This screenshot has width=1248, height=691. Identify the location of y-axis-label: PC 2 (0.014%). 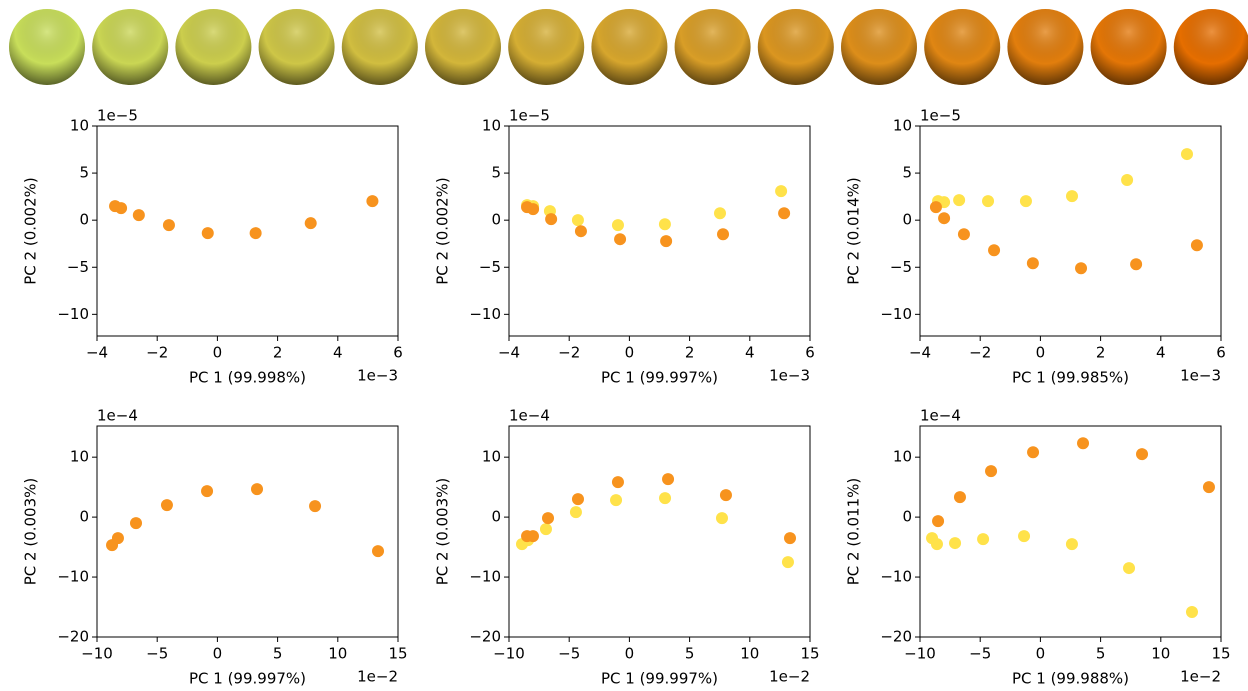
(854, 231).